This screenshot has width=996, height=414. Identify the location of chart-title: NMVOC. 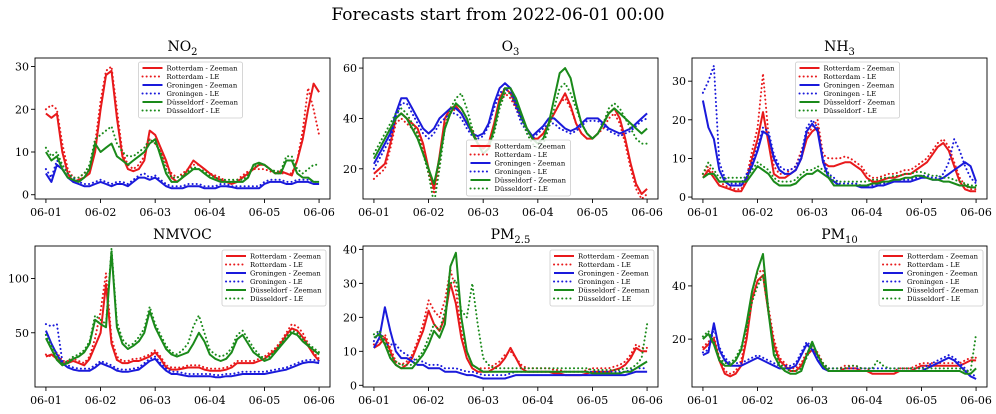
(182, 235).